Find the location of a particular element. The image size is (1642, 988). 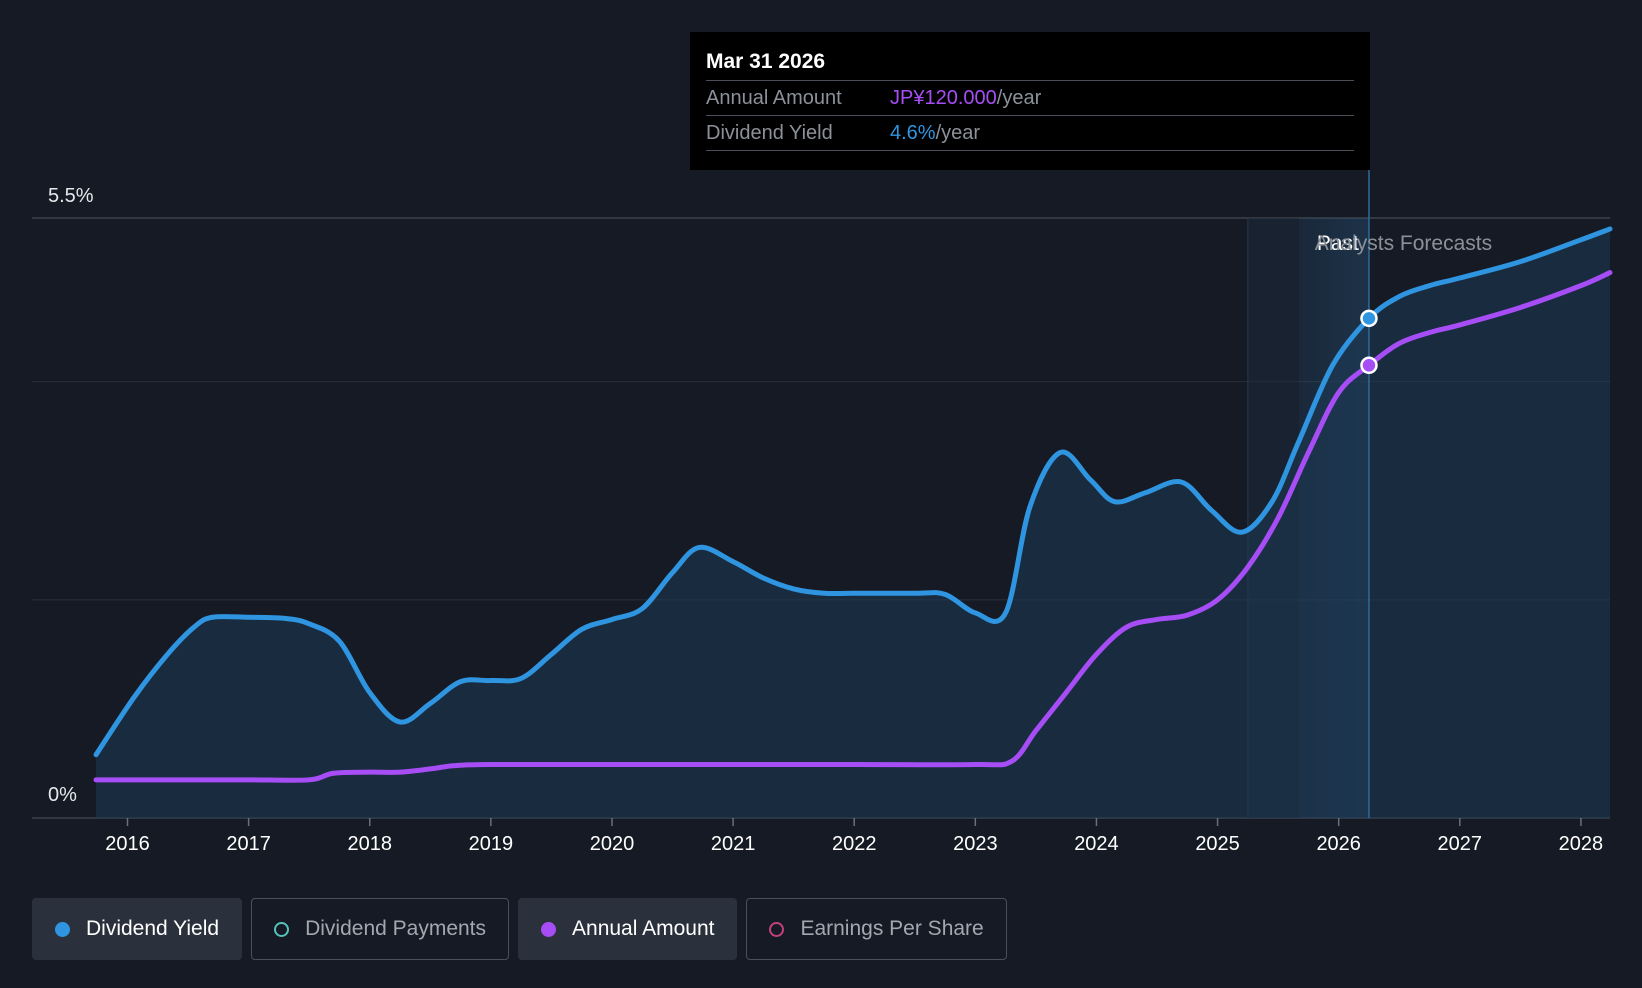

x-tick-label: 2022 is located at coordinates (854, 844).